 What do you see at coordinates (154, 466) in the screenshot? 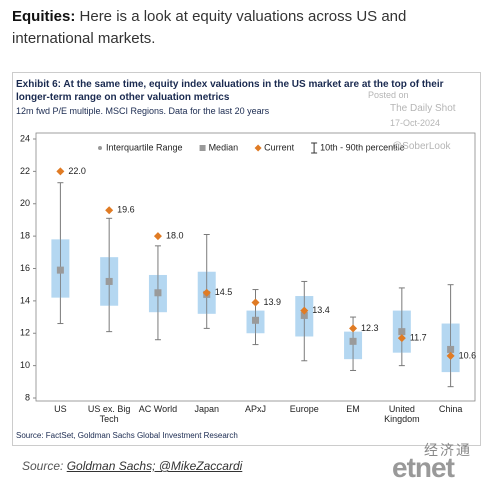
I see `caption-link: Goldman Sachs; @MikeZaccardi` at bounding box center [154, 466].